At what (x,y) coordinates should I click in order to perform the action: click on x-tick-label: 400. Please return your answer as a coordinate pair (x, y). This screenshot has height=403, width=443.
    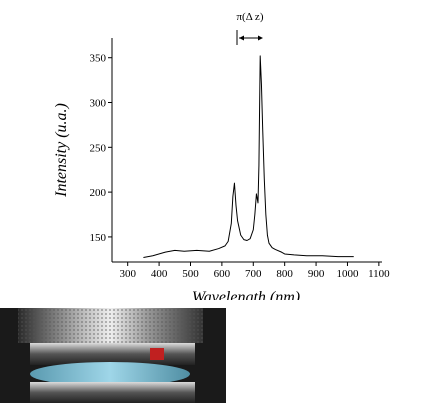
    Looking at the image, I should click on (159, 274).